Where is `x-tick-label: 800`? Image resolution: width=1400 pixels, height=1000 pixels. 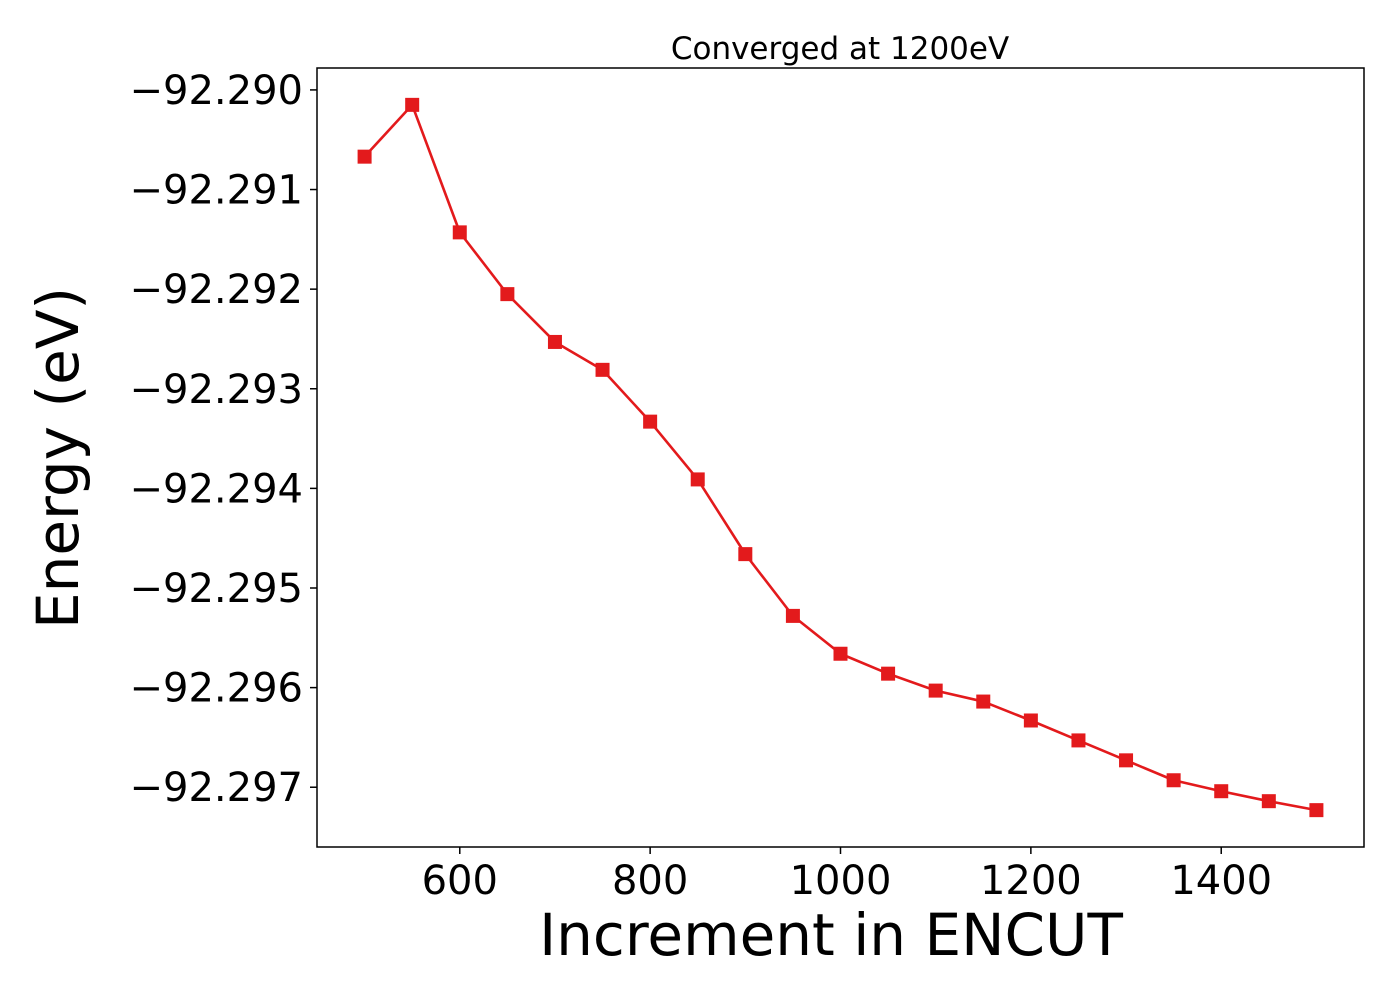 x-tick-label: 800 is located at coordinates (650, 881).